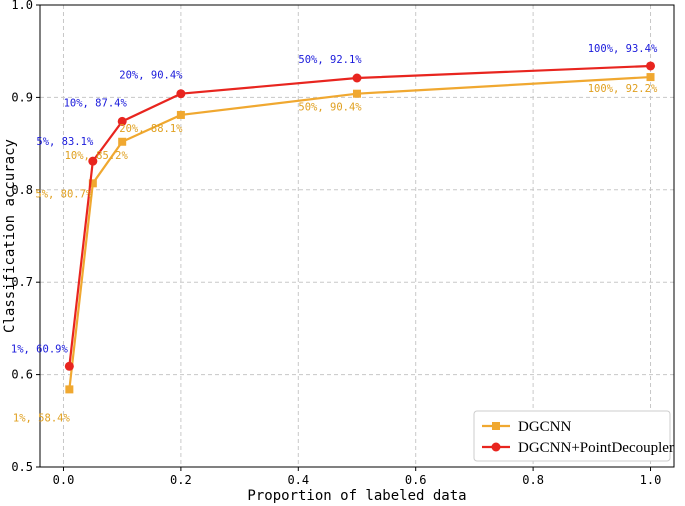 This screenshot has height=506, width=685. What do you see at coordinates (22, 467) in the screenshot?
I see `y-tick-label: 0.5` at bounding box center [22, 467].